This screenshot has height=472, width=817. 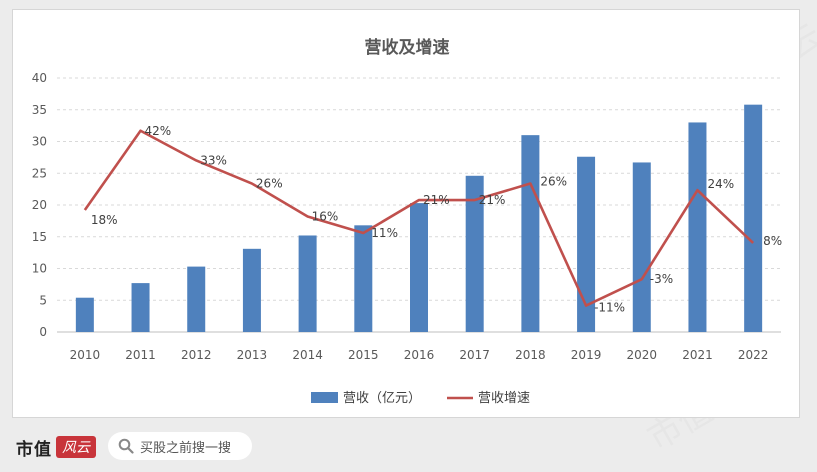 What do you see at coordinates (39, 269) in the screenshot?
I see `y-tick-label: 10` at bounding box center [39, 269].